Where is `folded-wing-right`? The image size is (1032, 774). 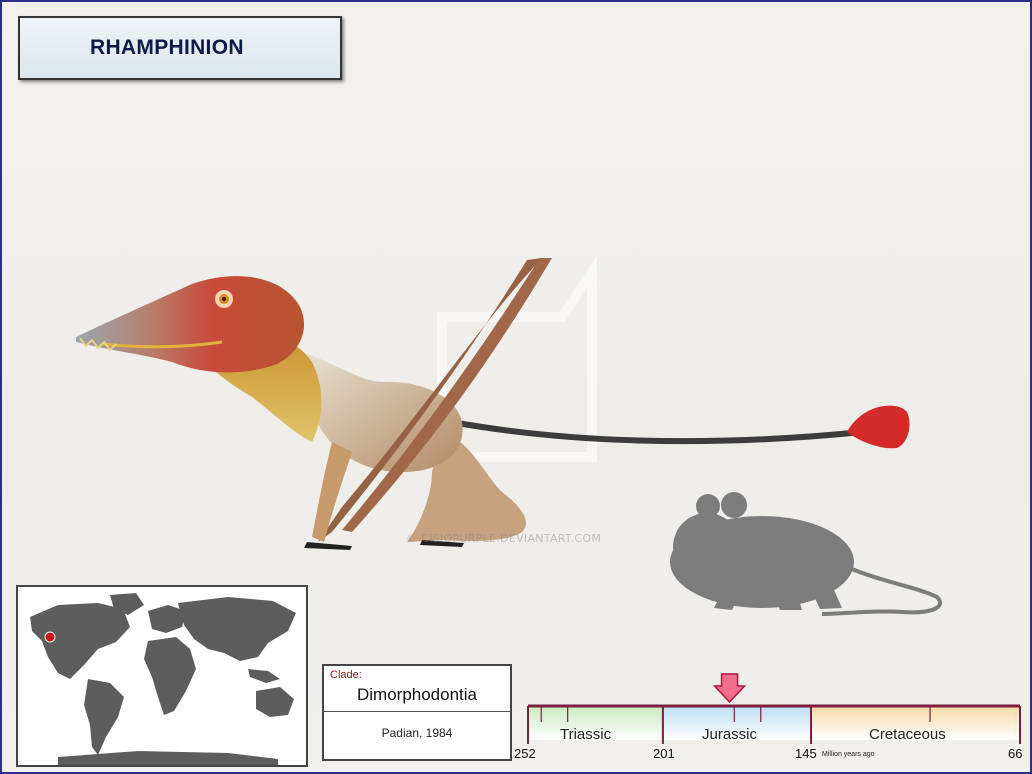
folded-wing-right is located at coordinates (447, 395).